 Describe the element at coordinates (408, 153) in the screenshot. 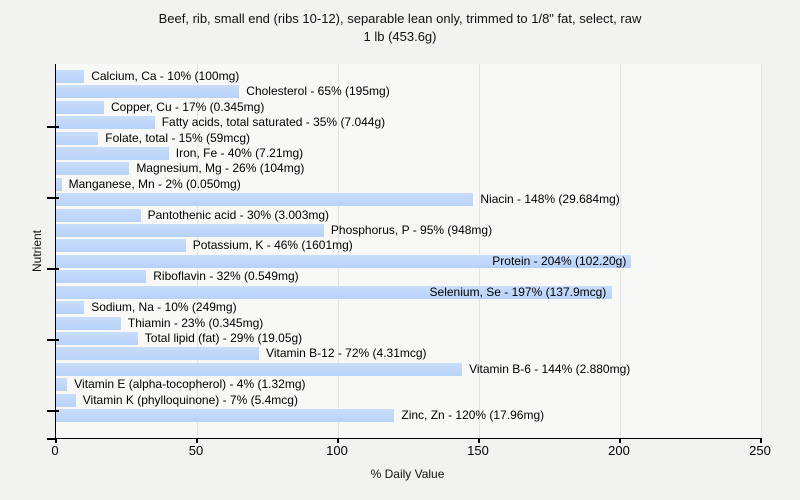

I see `bar-row: Iron, Fe - 40% (7.21mg)` at that location.